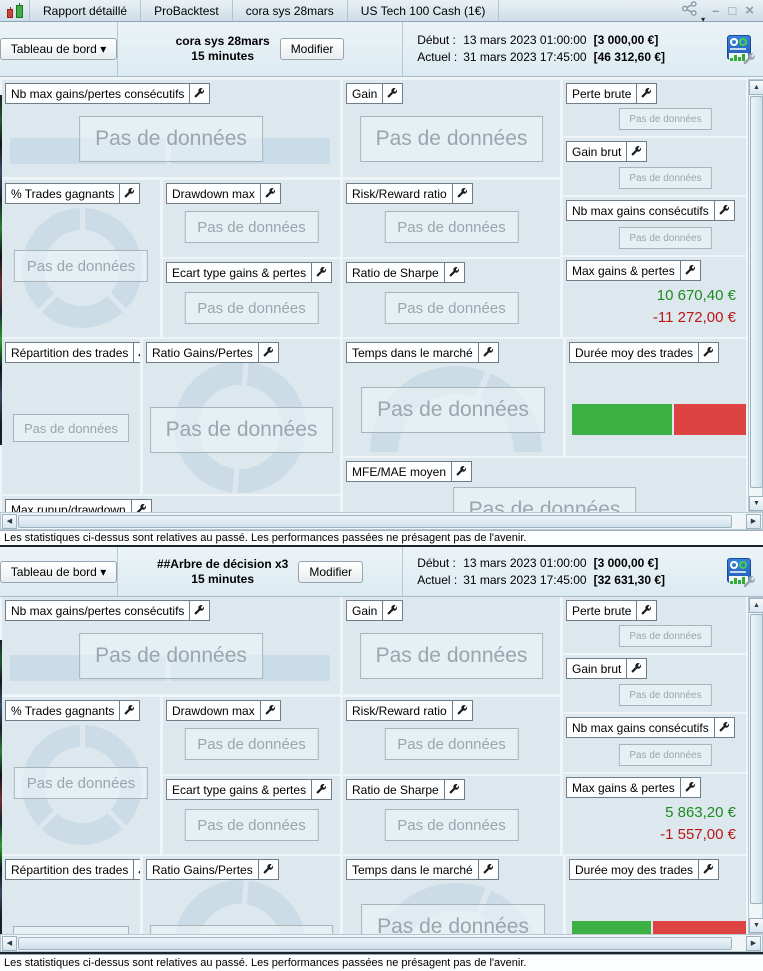 Image resolution: width=763 pixels, height=971 pixels. I want to click on panel-header: % Trades gagnants, so click(73, 710).